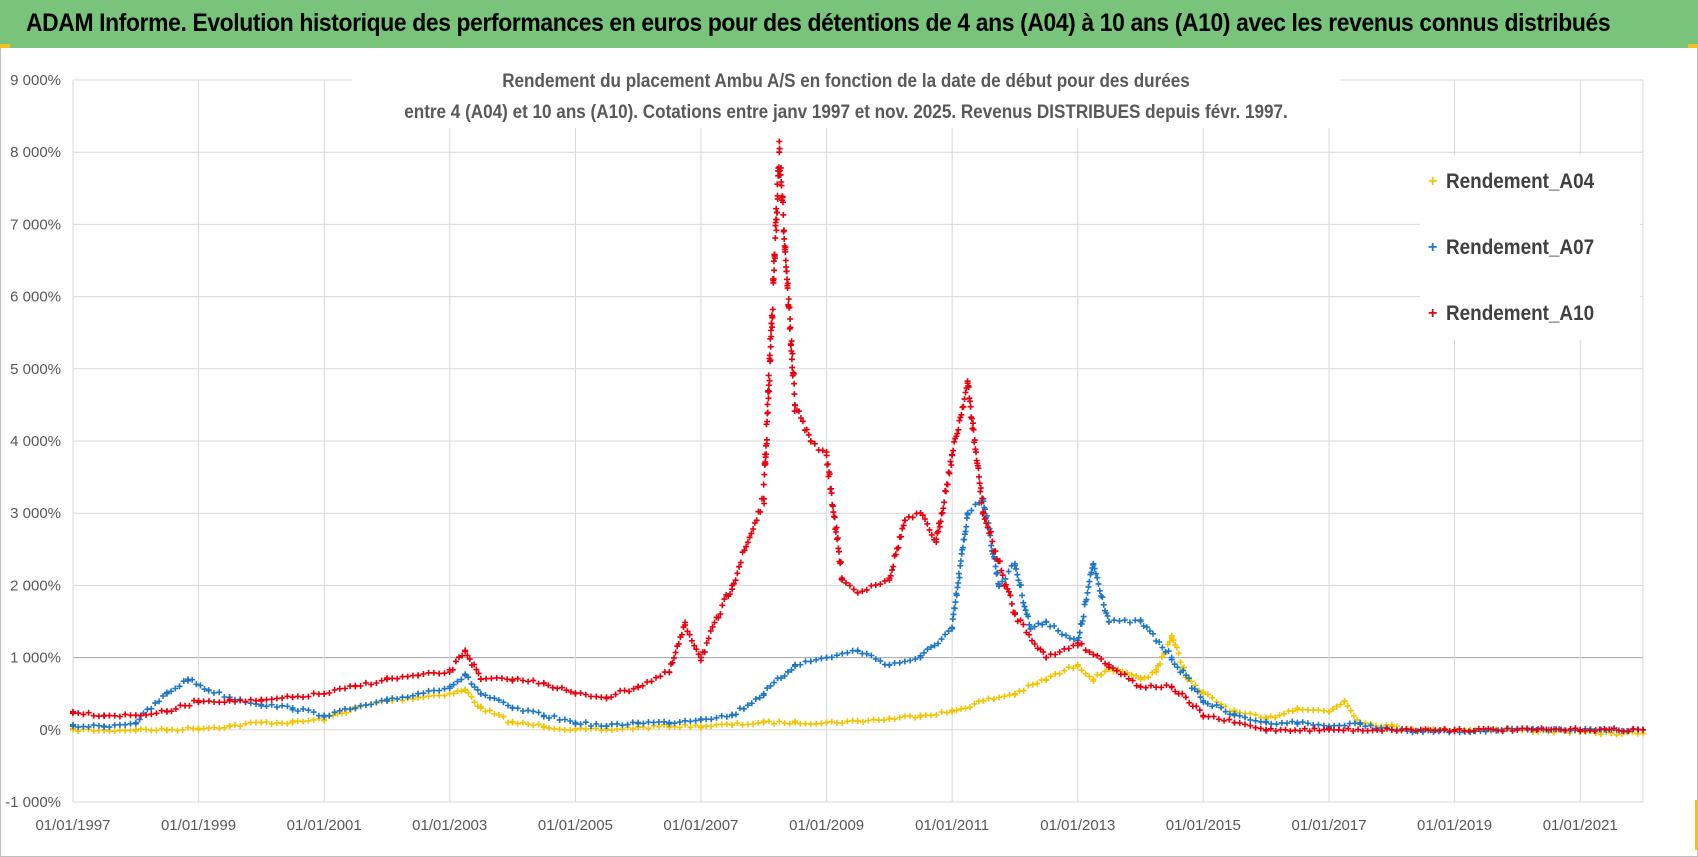  I want to click on legend-item-a10: + Rendement_A10, so click(1519, 314).